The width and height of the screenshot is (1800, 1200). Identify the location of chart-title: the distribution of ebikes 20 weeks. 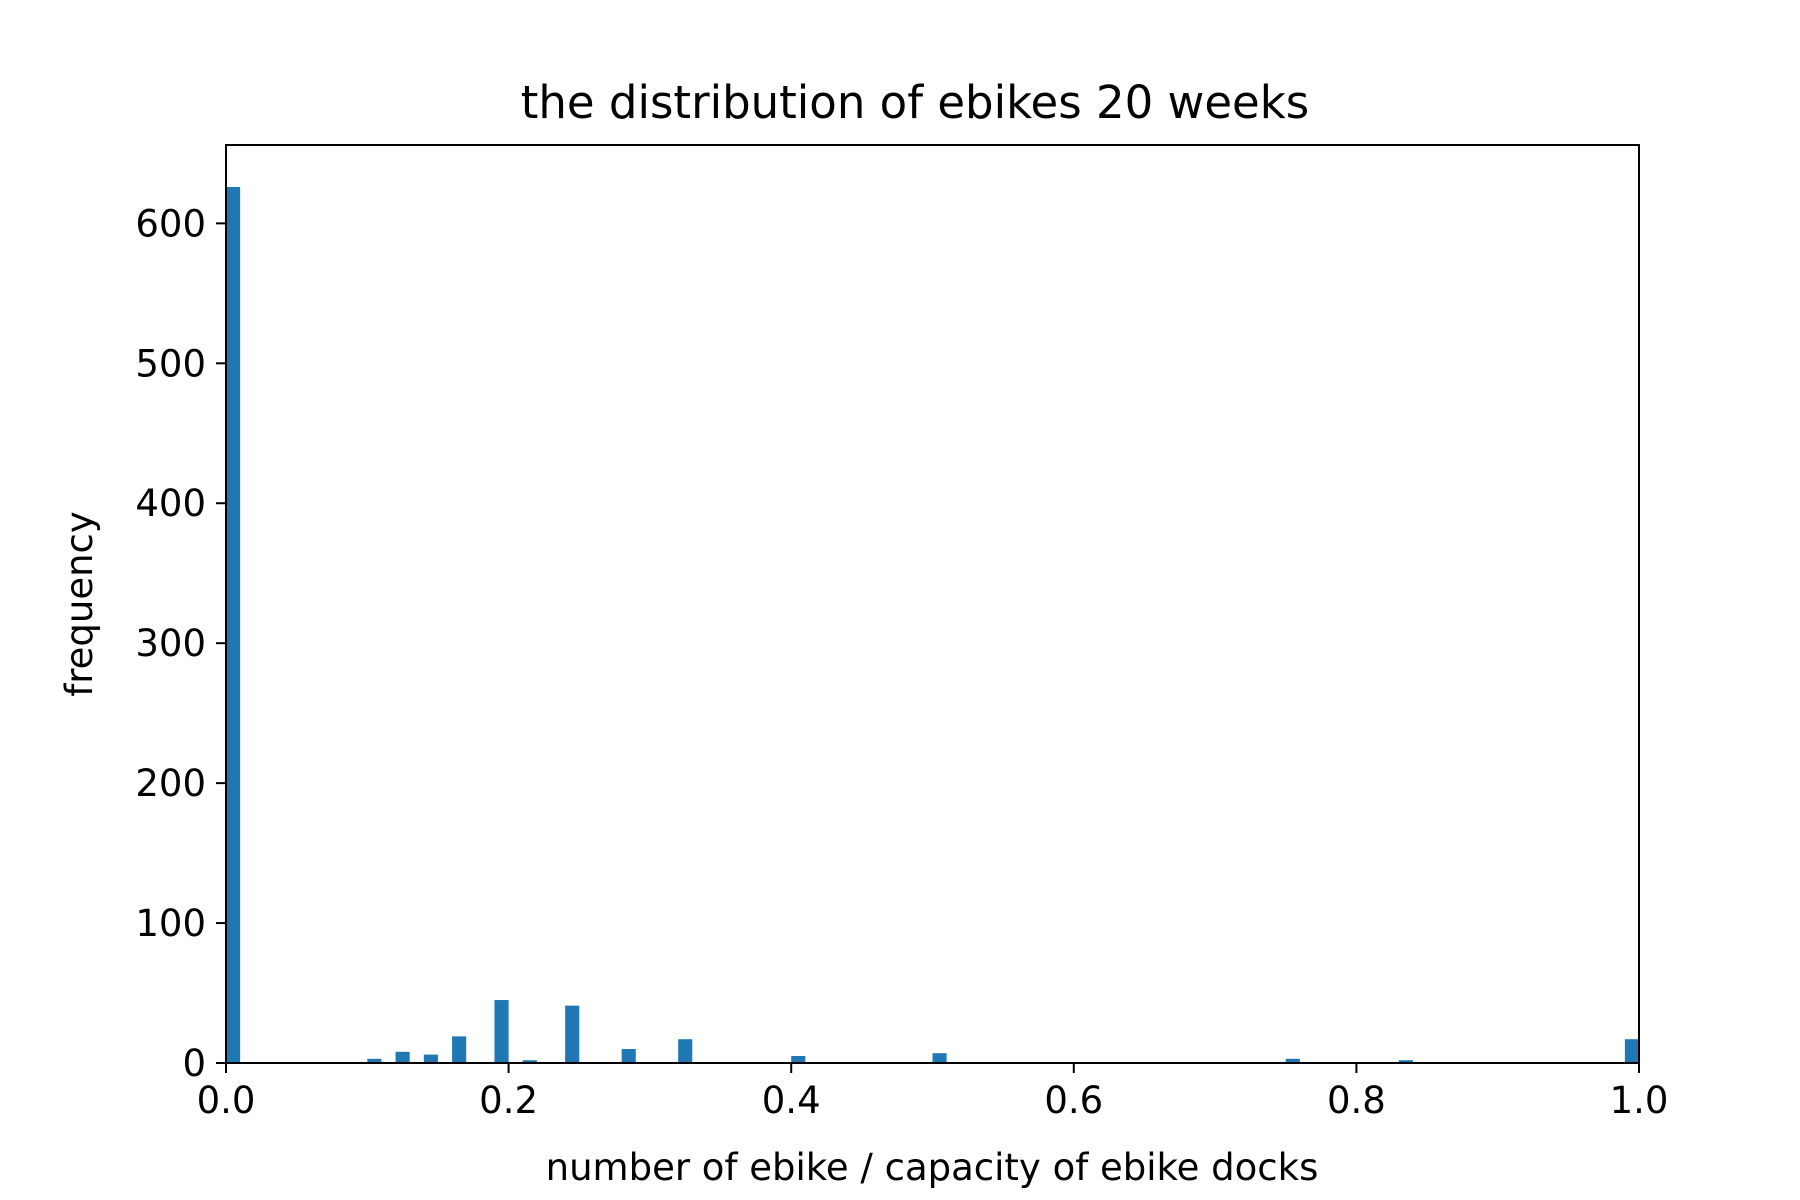
(915, 102).